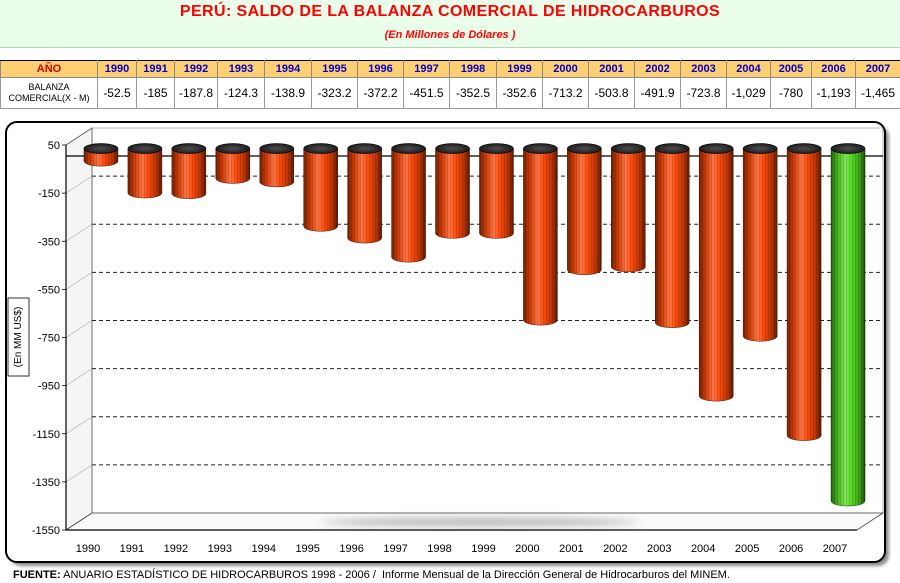  I want to click on y-axis-label: (En MM US$), so click(18, 337).